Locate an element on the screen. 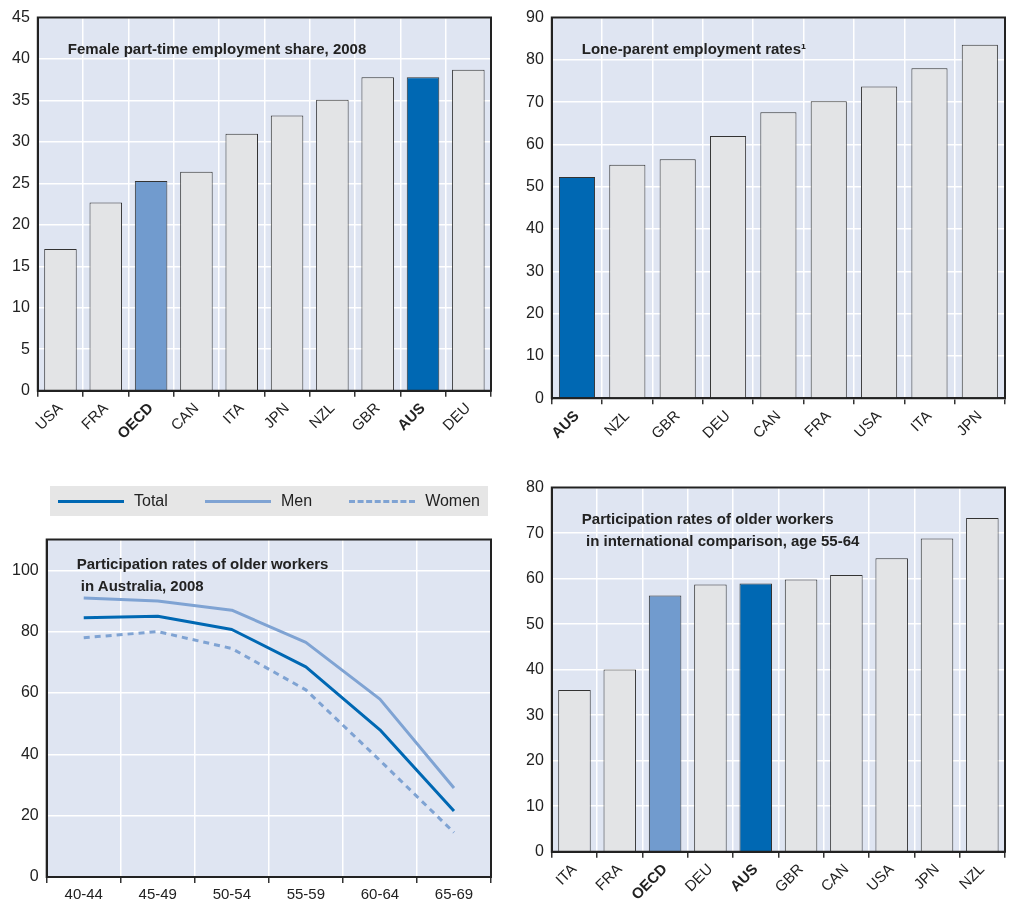 This screenshot has height=911, width=1027. x-tick-label: 55-59 is located at coordinates (306, 894).